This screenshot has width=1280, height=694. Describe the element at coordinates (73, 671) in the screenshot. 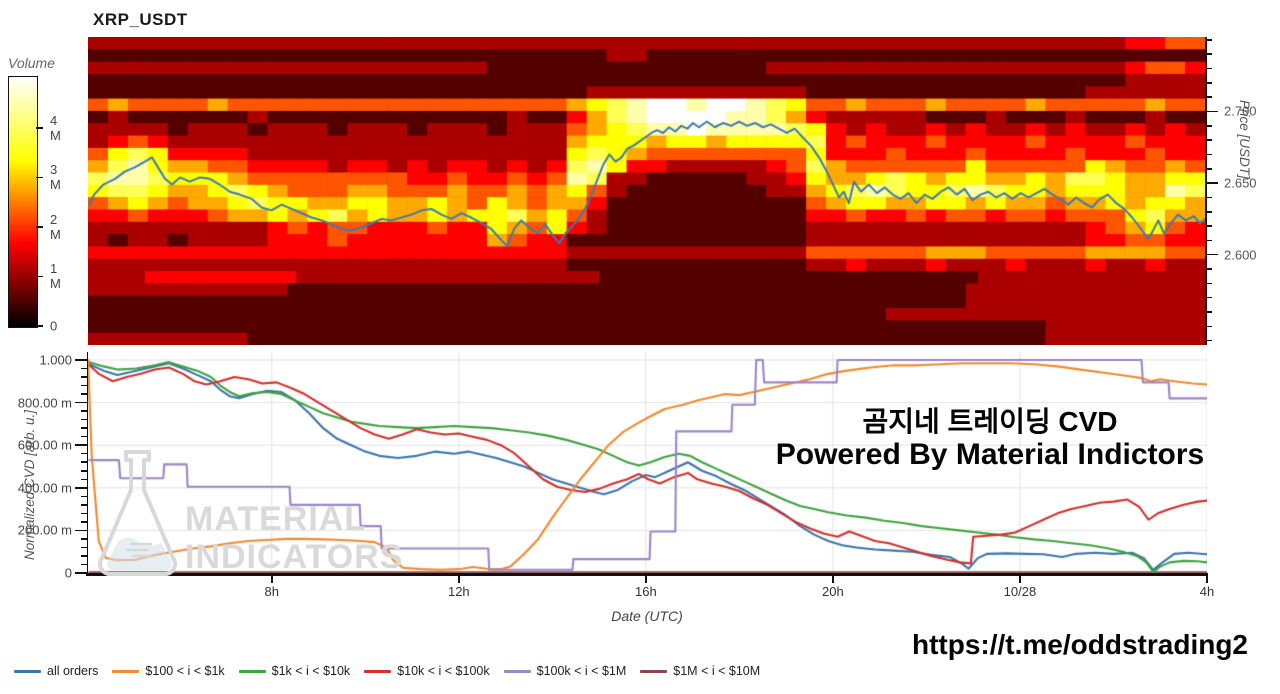

I see `legend-label: all orders` at that location.